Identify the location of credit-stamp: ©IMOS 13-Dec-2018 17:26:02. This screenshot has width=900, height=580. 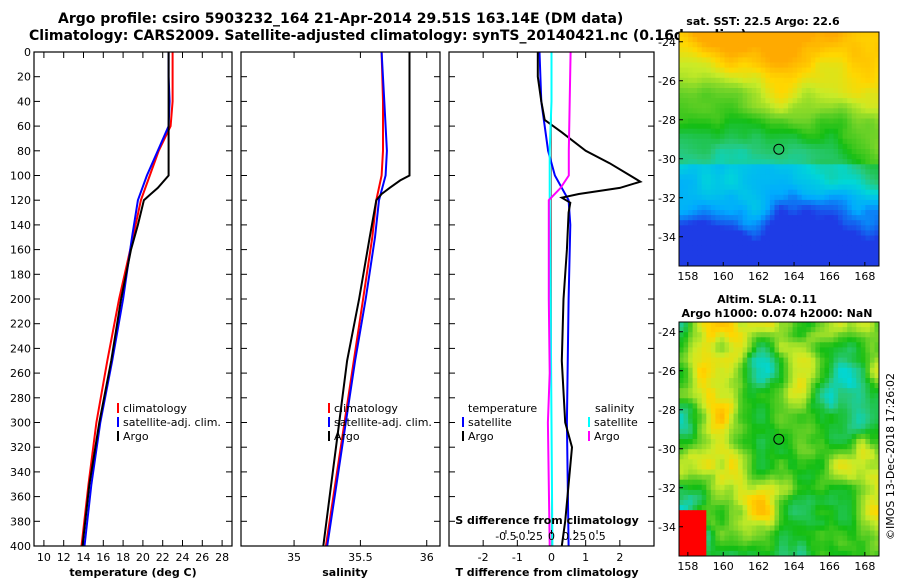
(890, 456).